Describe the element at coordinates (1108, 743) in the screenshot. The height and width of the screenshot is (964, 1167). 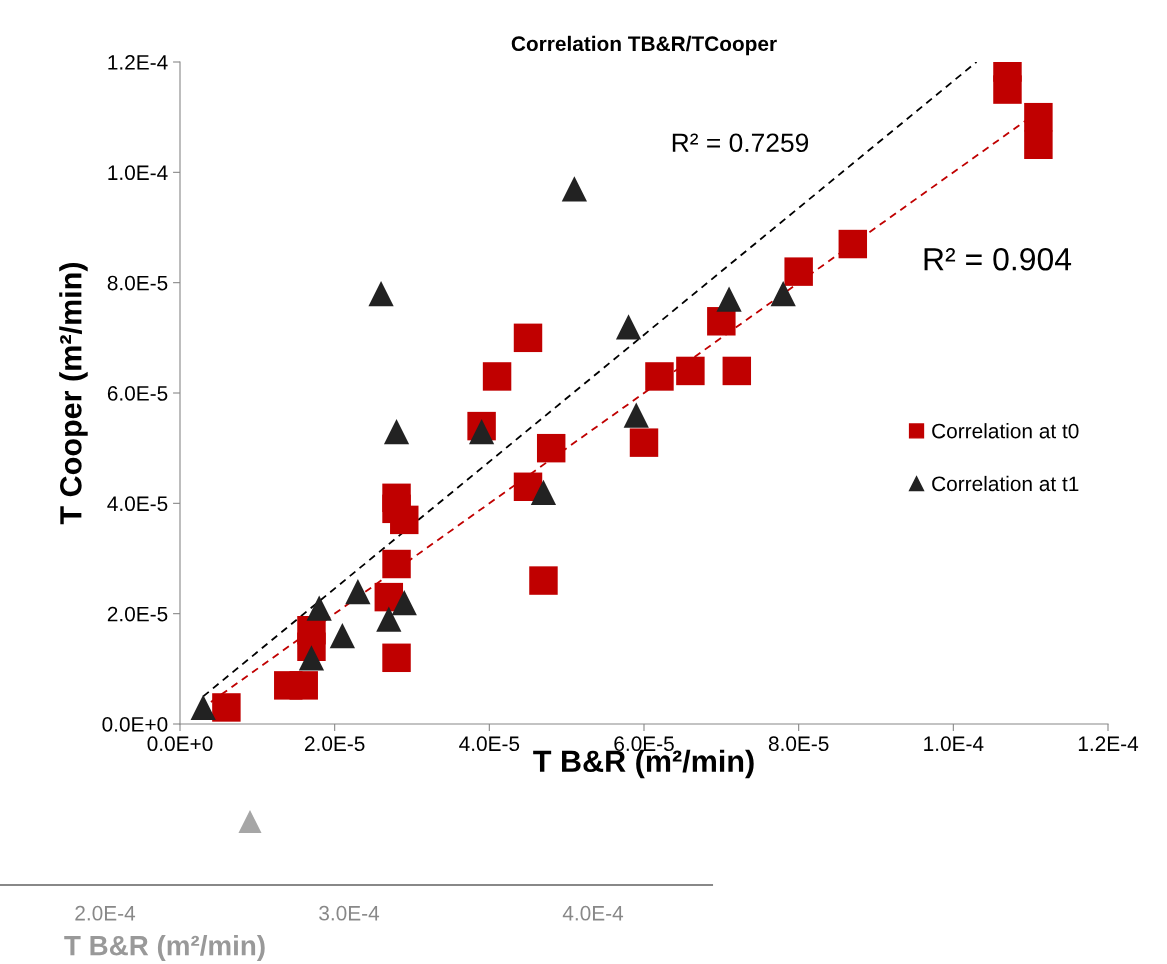
I see `x-tick-label: 1.2E-4` at that location.